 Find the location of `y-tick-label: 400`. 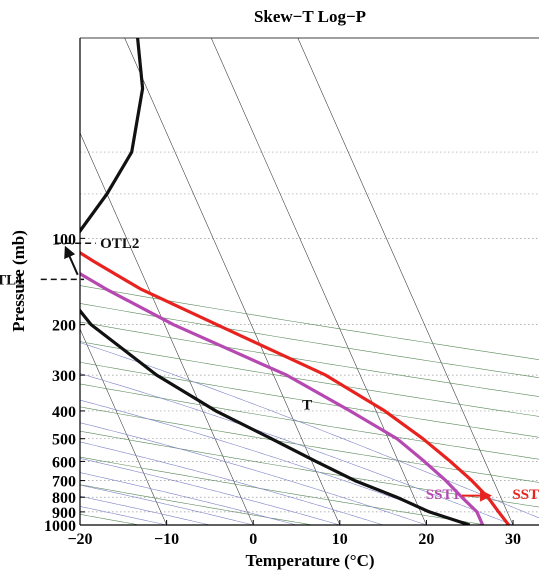

y-tick-label: 400 is located at coordinates (64, 412).